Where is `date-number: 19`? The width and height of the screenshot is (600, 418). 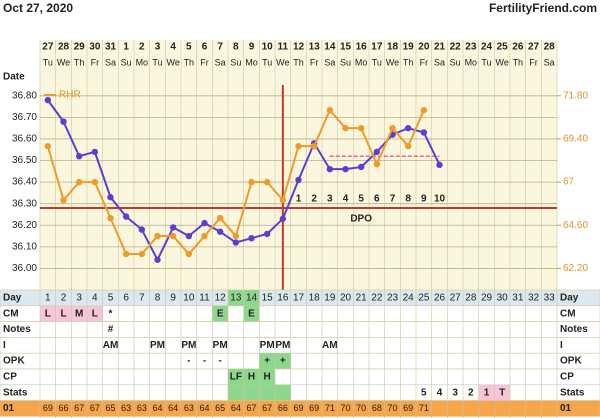 date-number: 19 is located at coordinates (409, 47).